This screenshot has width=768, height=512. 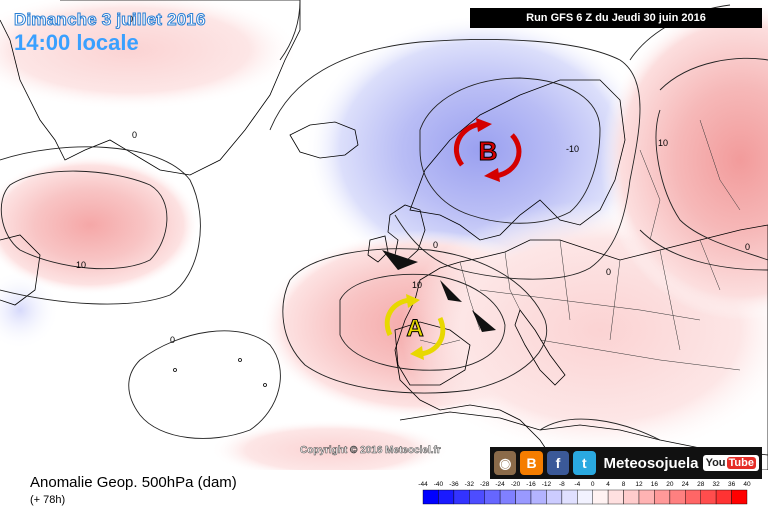 I want to click on contour-0-top, so click(x=290, y=30).